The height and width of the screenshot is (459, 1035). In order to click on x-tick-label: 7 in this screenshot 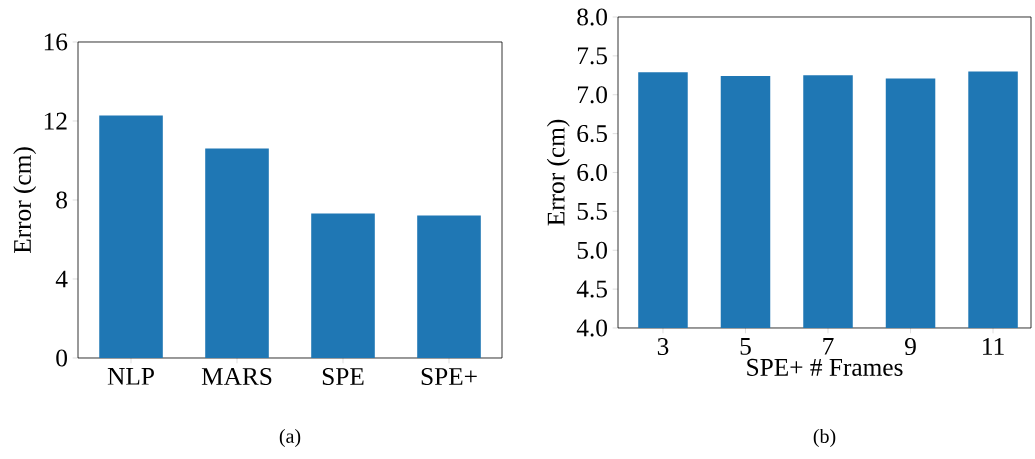, I will do `click(828, 346)`.